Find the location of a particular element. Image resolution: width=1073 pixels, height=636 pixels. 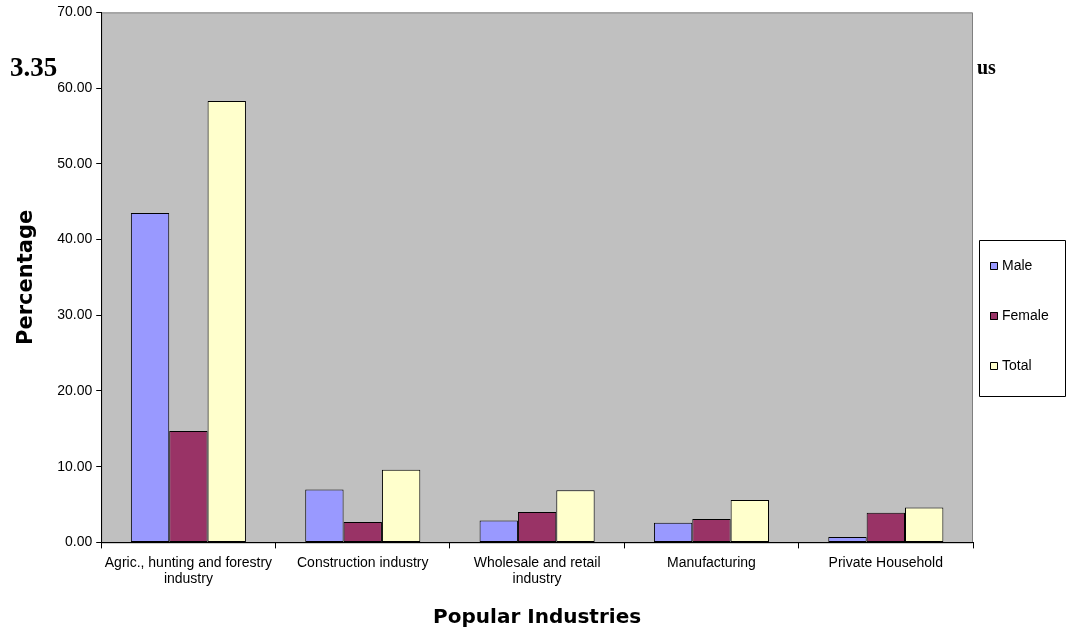

y-axis-title: Percentage is located at coordinates (25, 277).